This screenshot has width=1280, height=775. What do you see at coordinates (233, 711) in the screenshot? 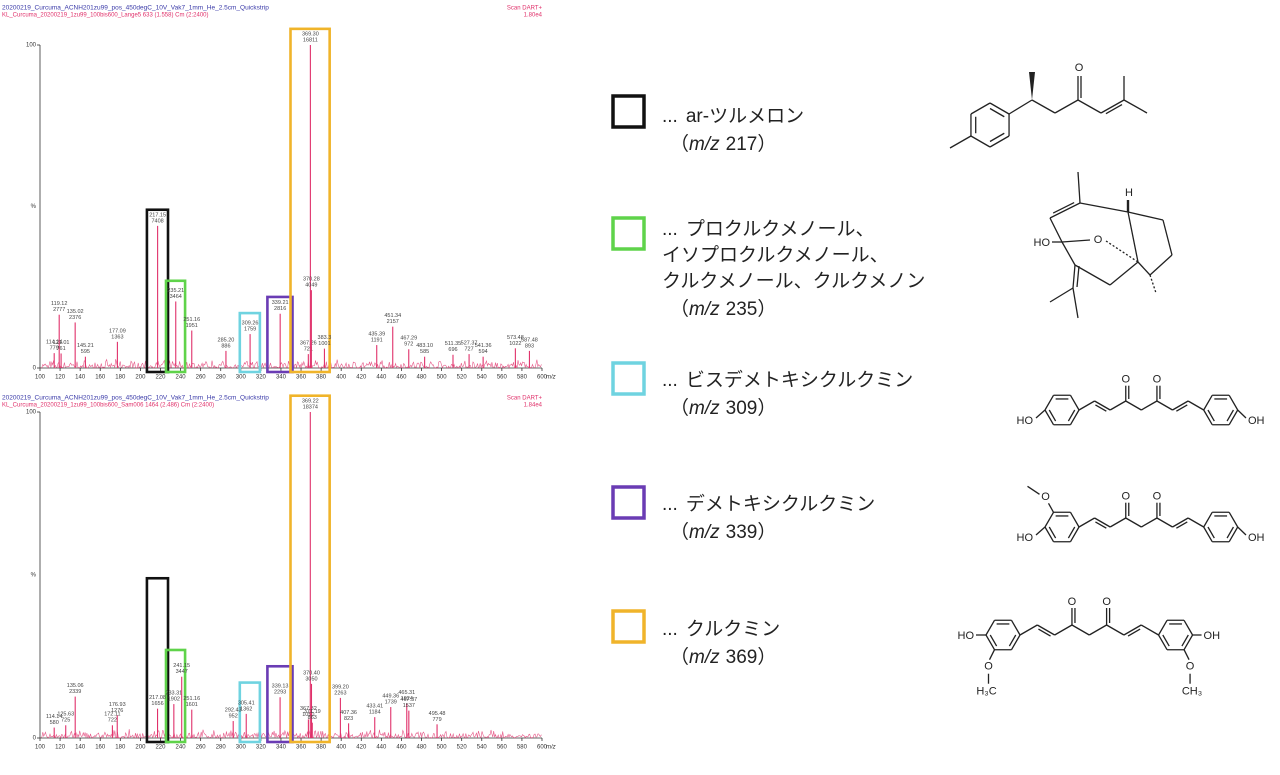
I see `peak-mz-label: 292.43` at bounding box center [233, 711].